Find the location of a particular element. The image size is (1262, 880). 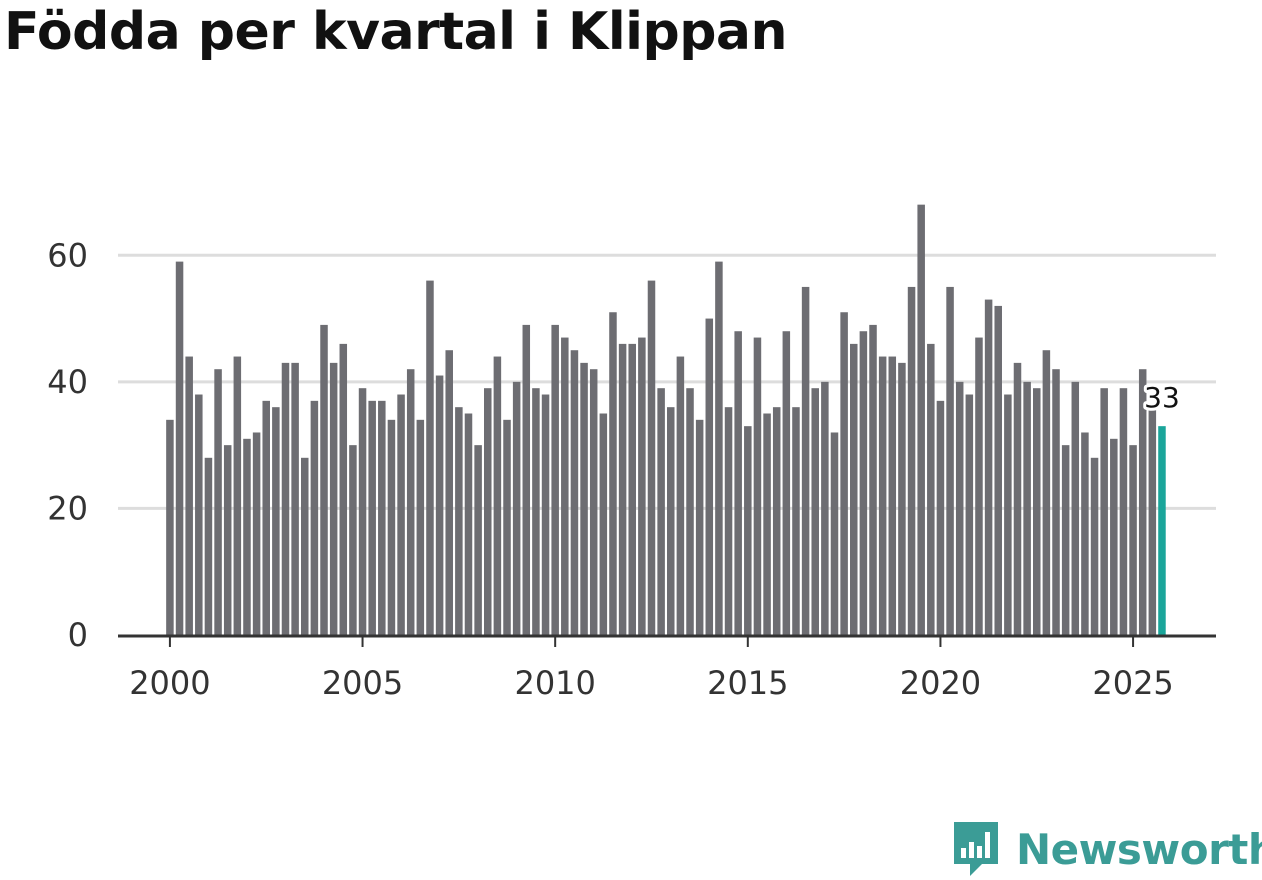

y-tick-label: 60 is located at coordinates (67, 255).